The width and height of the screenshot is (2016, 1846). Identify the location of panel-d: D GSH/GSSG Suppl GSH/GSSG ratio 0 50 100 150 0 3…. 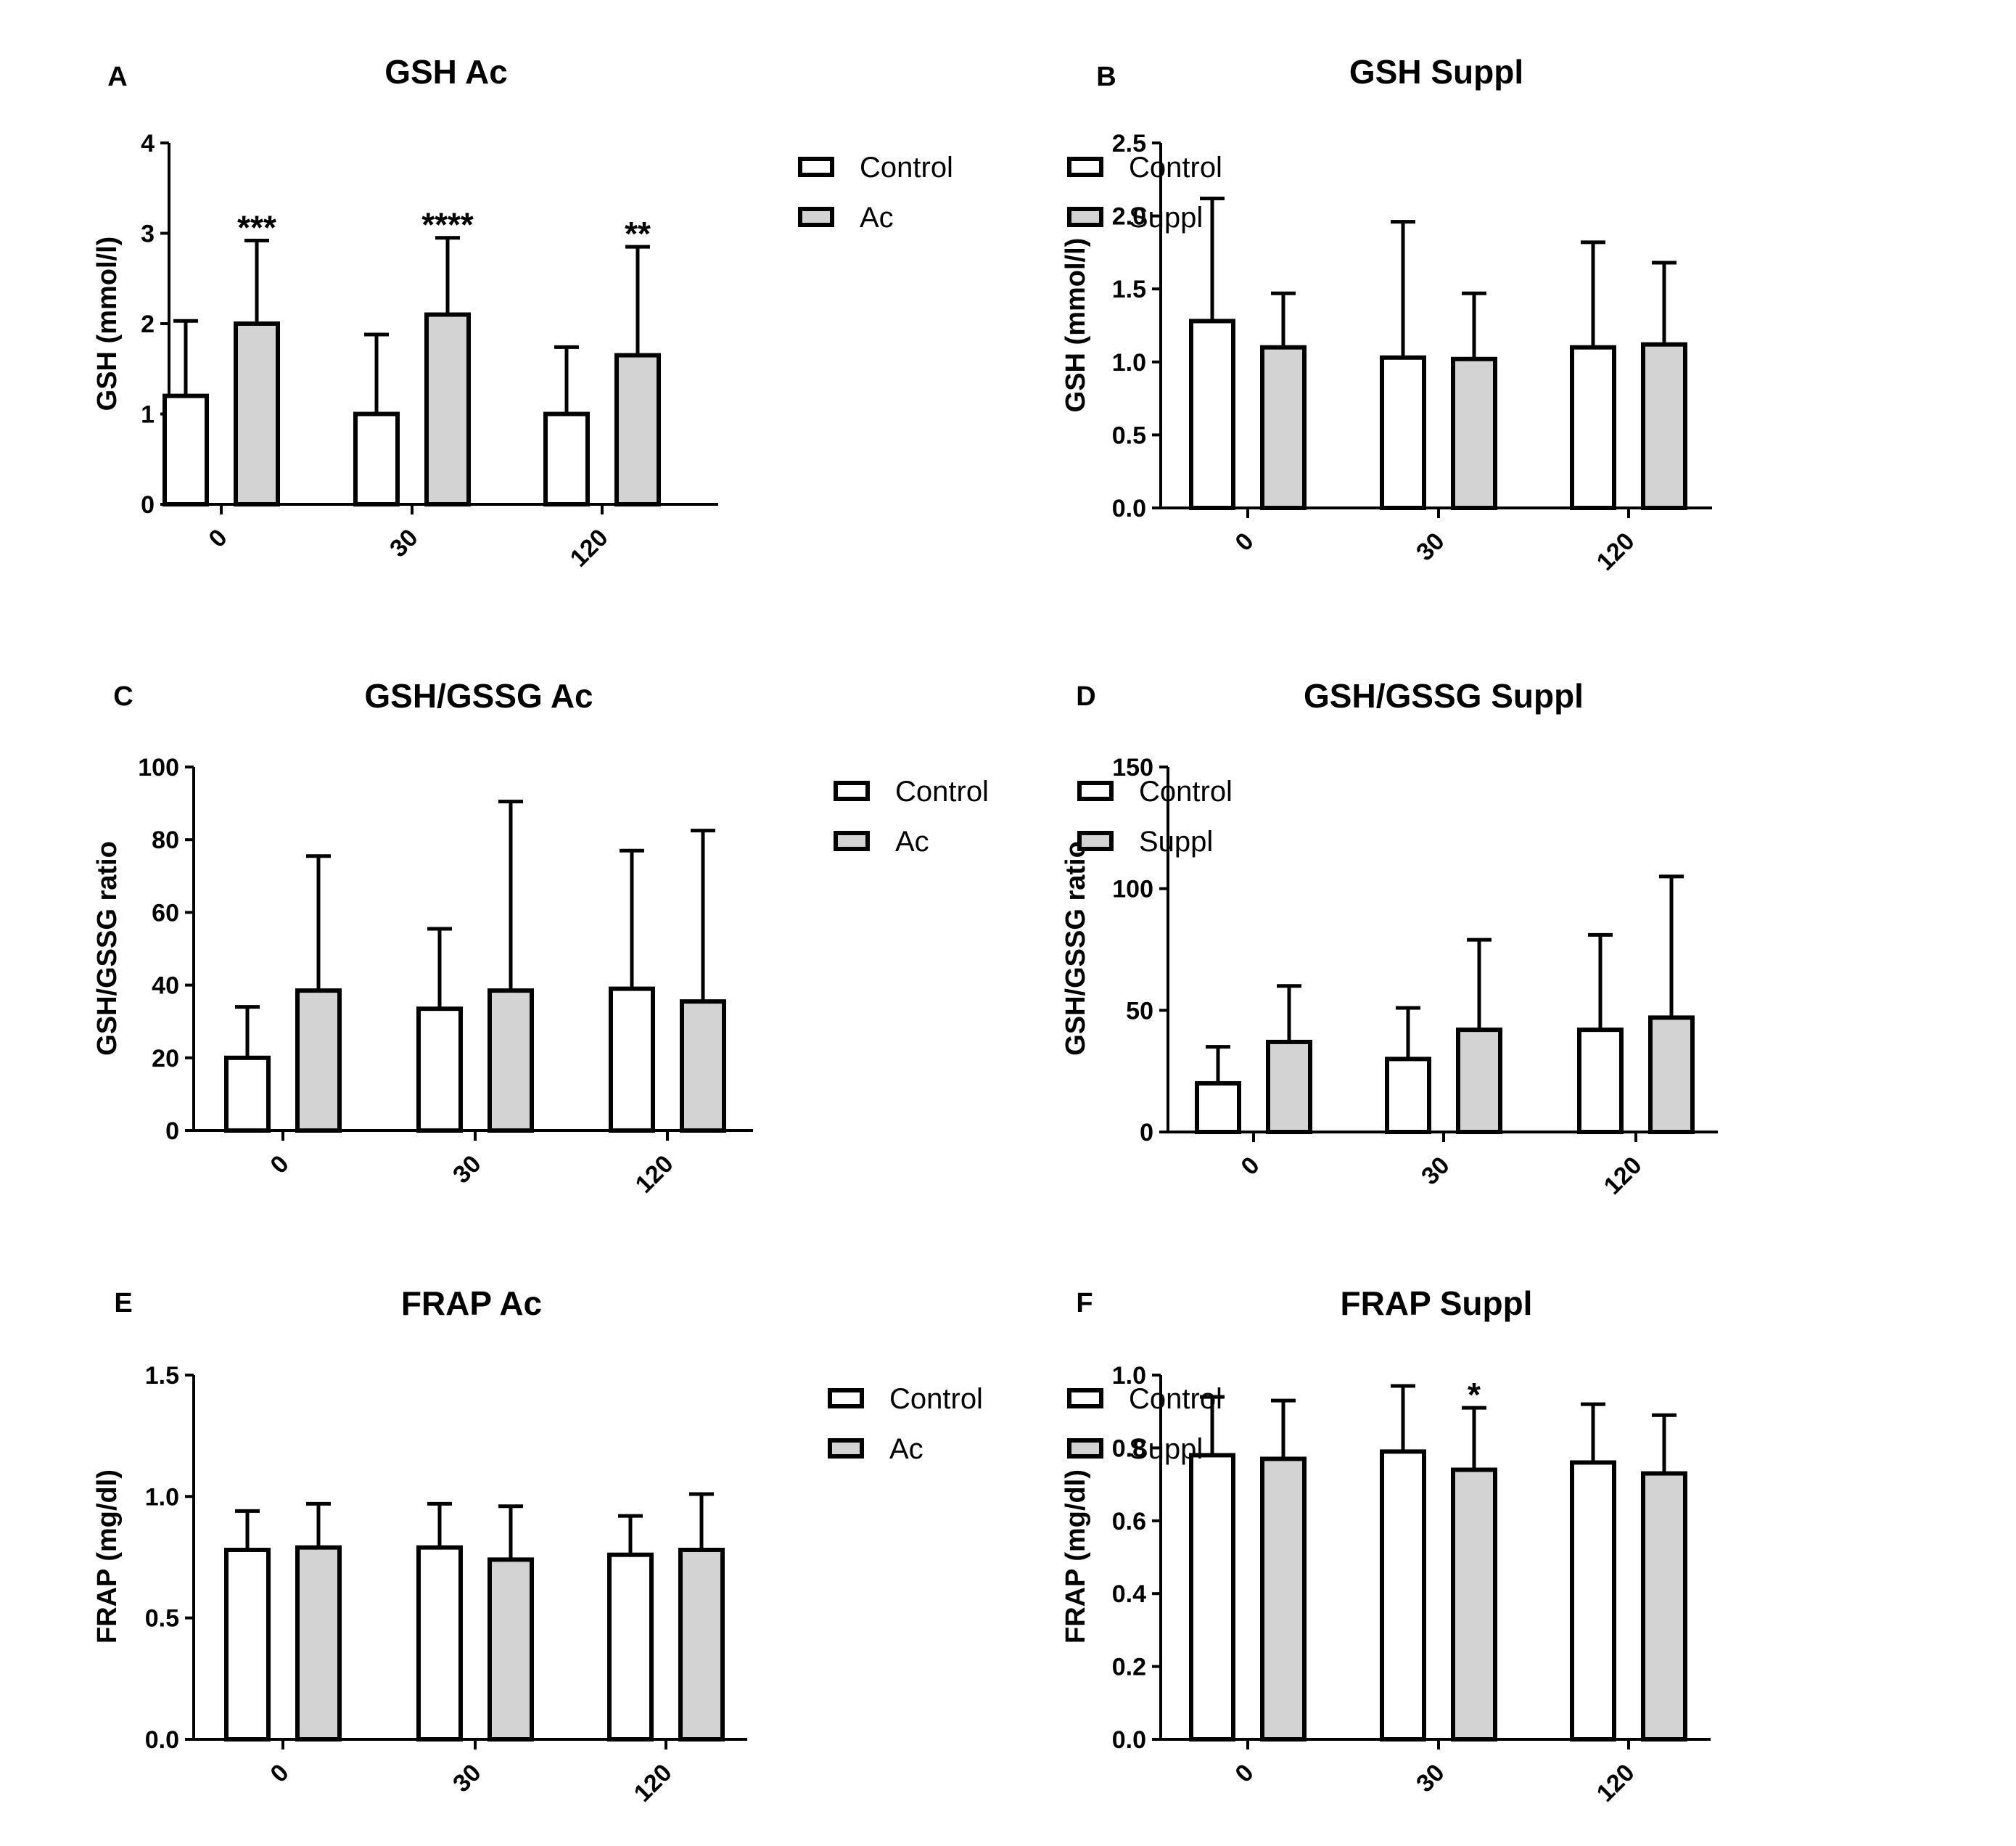
(1389, 938).